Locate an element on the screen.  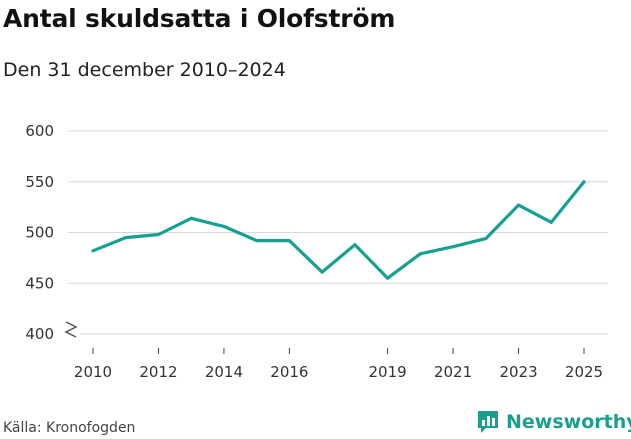
y-tick-label: 600 is located at coordinates (39, 131).